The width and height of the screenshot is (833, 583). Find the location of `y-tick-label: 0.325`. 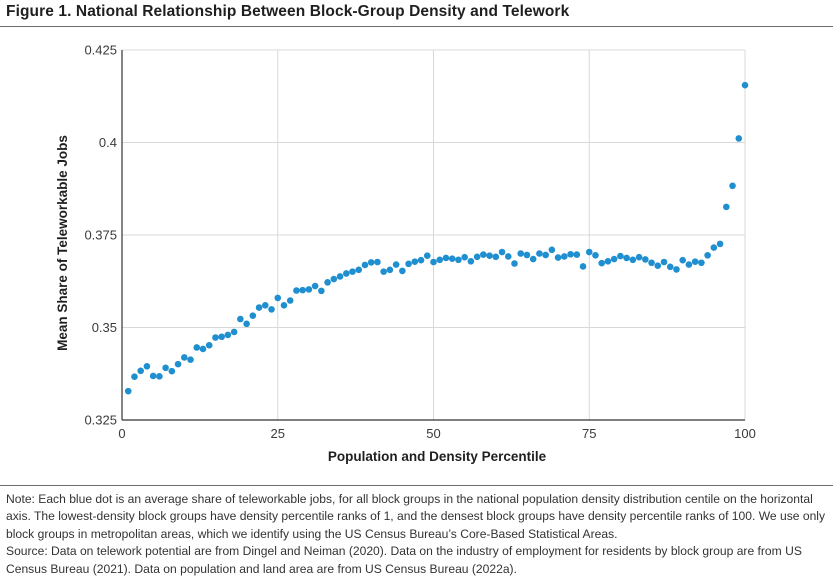

y-tick-label: 0.325 is located at coordinates (100, 420).